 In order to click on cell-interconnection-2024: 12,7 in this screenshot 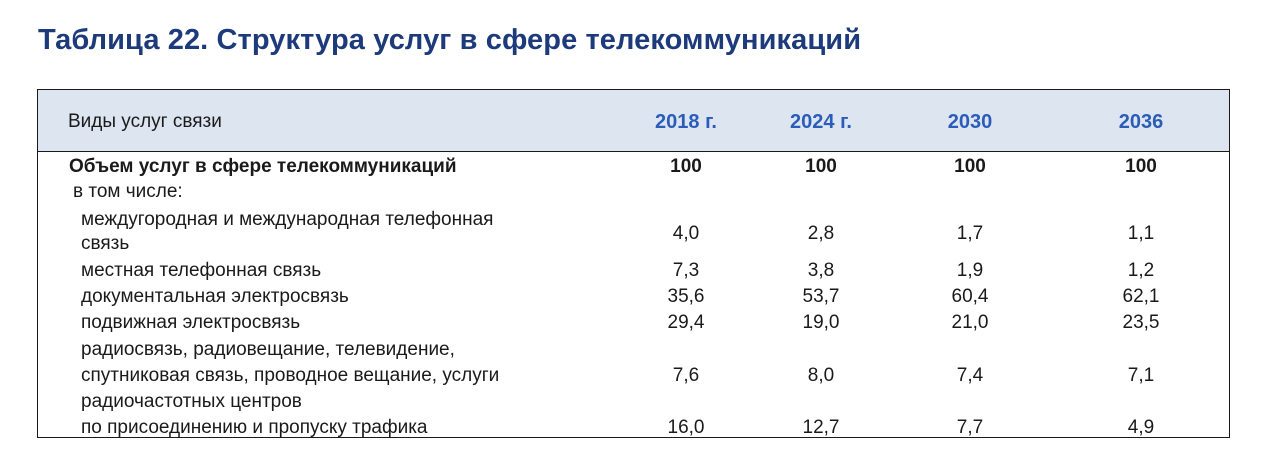, I will do `click(821, 427)`.